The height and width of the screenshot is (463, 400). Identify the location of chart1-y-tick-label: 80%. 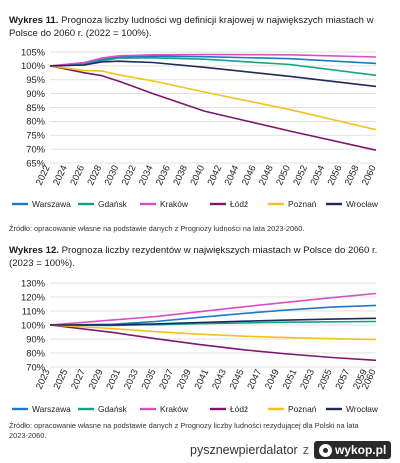
(35, 121).